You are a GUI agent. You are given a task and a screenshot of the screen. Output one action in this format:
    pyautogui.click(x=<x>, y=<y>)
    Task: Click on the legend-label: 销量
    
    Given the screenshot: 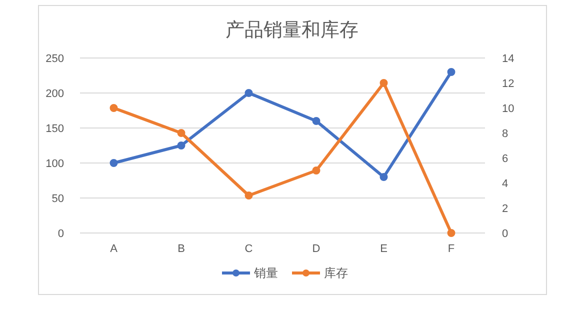 What is the action you would take?
    pyautogui.click(x=265, y=273)
    